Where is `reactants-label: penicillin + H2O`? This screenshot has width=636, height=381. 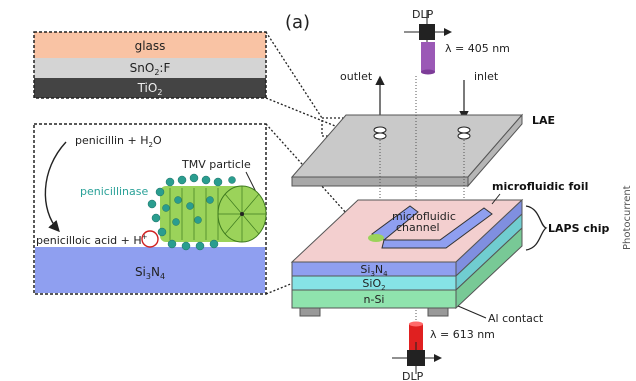 reactants-label: penicillin + H2O is located at coordinates (118, 141).